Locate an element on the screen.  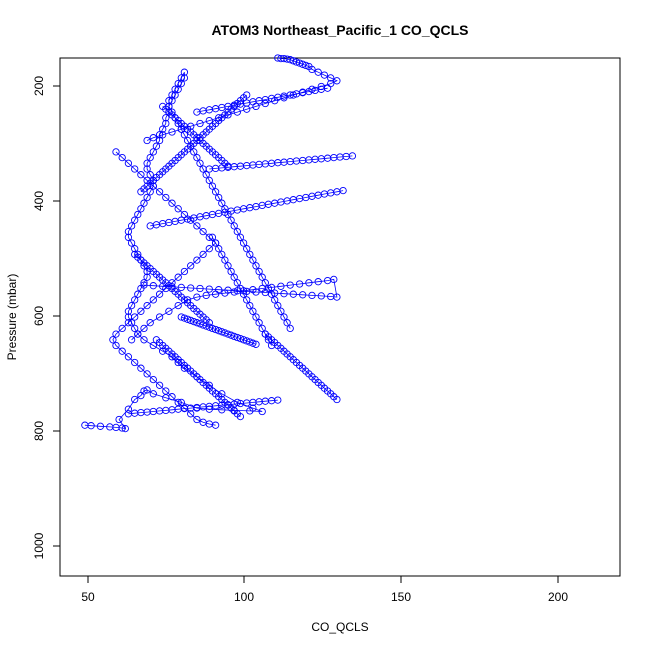
x-axis: 50 100 150 200 is located at coordinates (324, 590).